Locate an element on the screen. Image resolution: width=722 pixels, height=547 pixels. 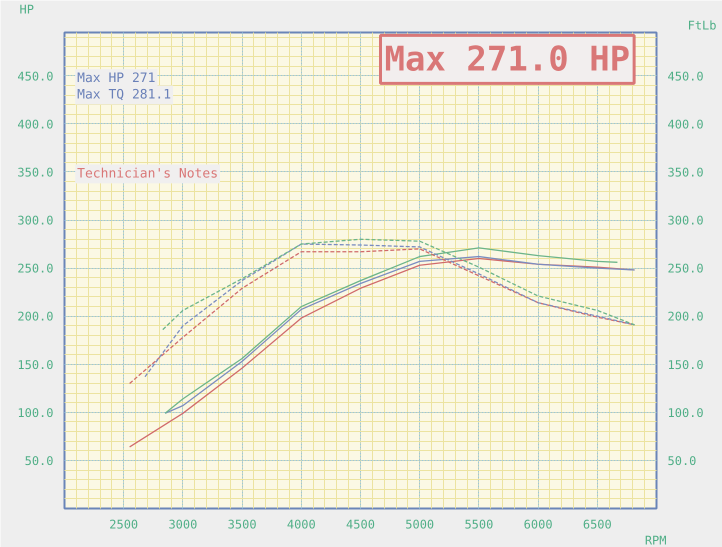
x-axis-title: RPM is located at coordinates (655, 540).